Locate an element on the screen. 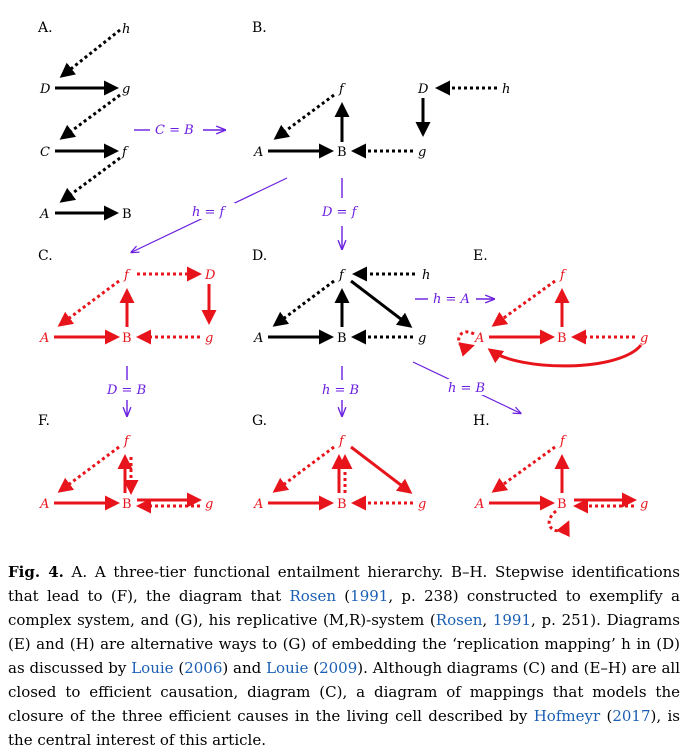  rule-c-eq-b: C = B is located at coordinates (174, 130).